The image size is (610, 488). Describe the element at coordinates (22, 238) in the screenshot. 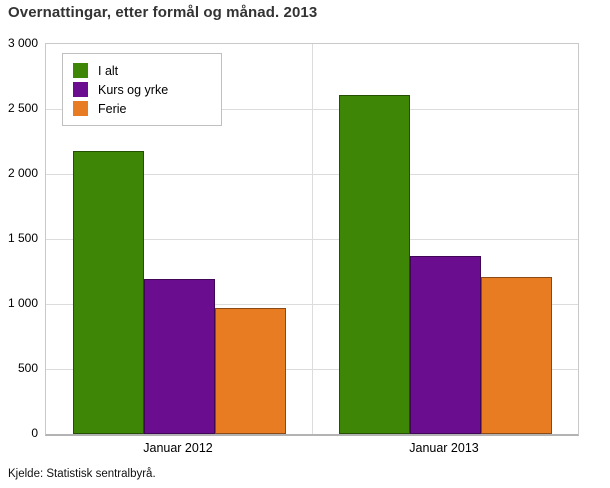

I see `y-axis-tick-label: 1 500` at that location.